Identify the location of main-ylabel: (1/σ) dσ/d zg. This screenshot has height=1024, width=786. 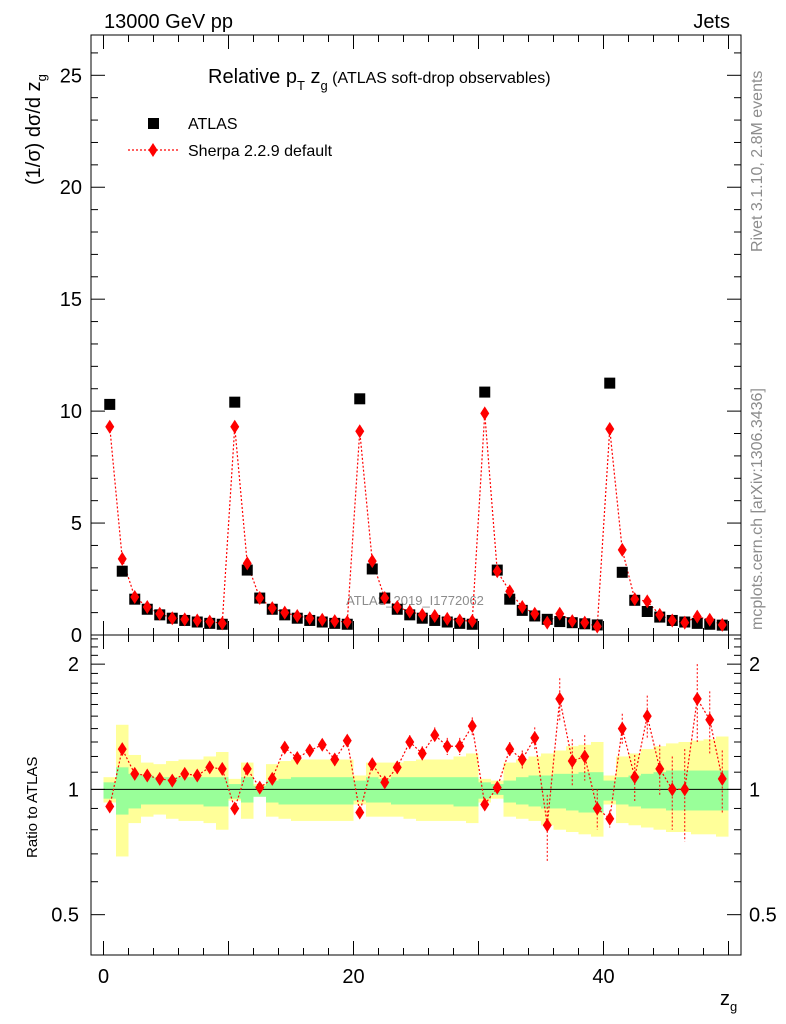
(36, 129).